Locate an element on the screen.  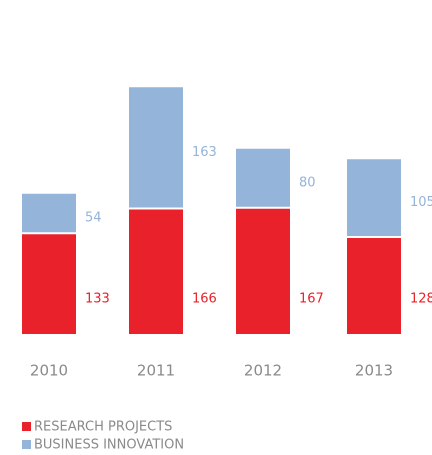
data-label: 163 is located at coordinates (204, 152).